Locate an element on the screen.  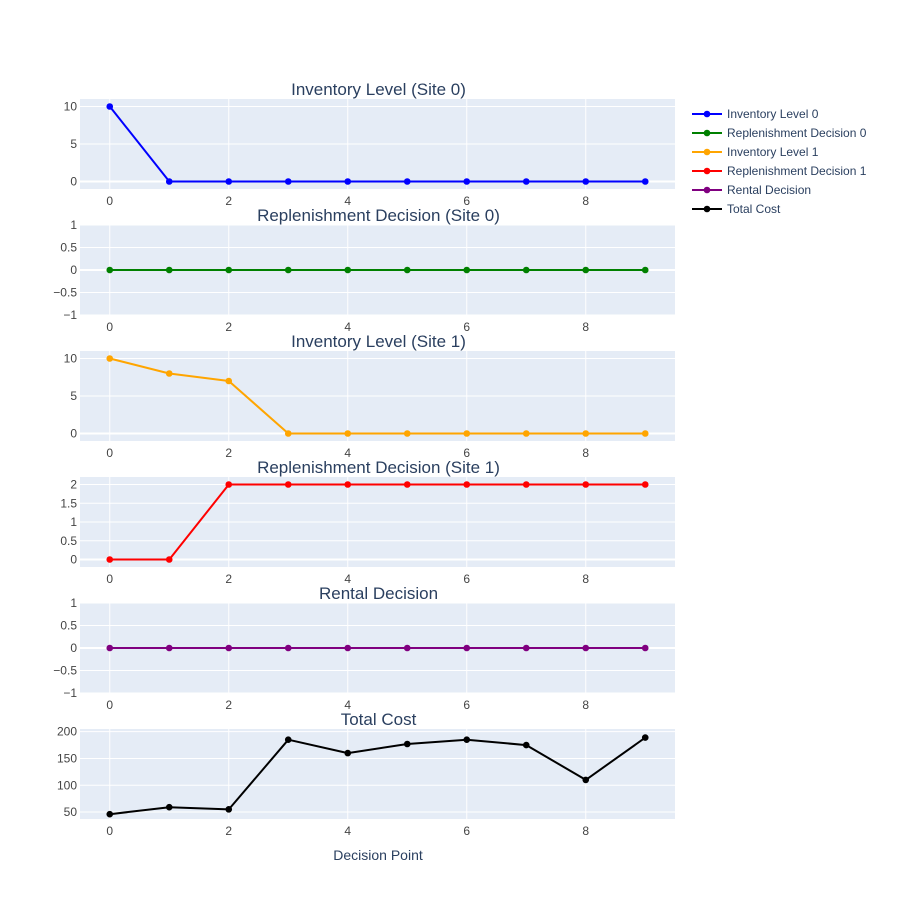
legend-label: Total Cost is located at coordinates (754, 209).